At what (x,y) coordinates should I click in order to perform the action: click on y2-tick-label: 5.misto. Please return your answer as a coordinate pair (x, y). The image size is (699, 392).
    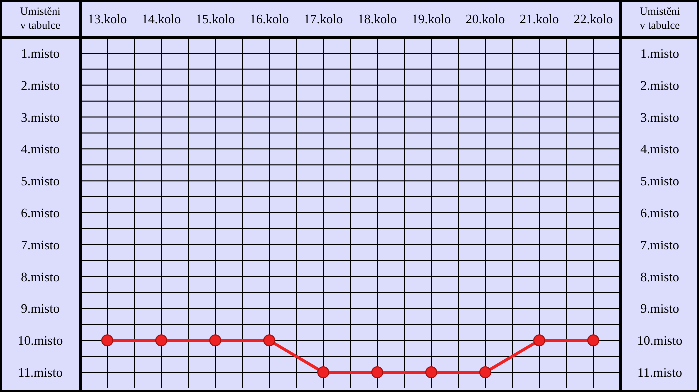
    Looking at the image, I should click on (660, 181).